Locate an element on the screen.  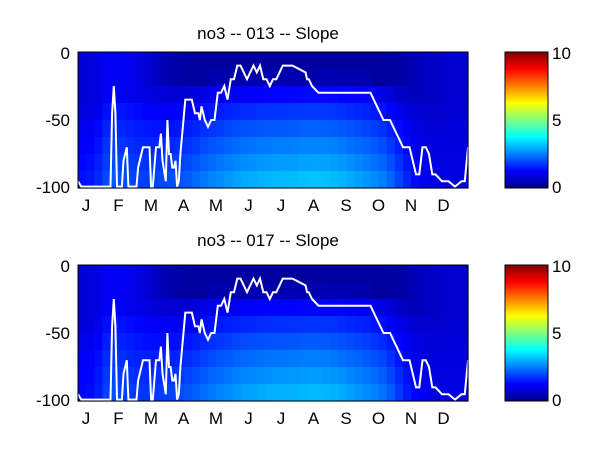
panel-1-colorbar-bar is located at coordinates (526, 120).